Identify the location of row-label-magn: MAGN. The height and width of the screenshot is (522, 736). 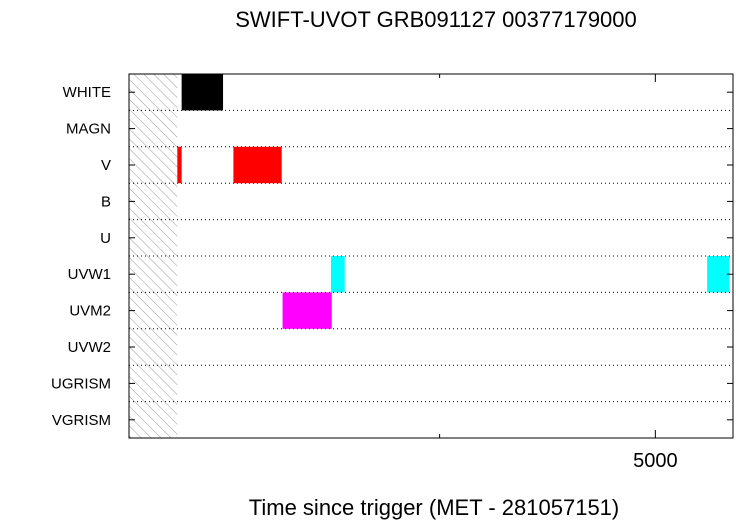
(88, 129).